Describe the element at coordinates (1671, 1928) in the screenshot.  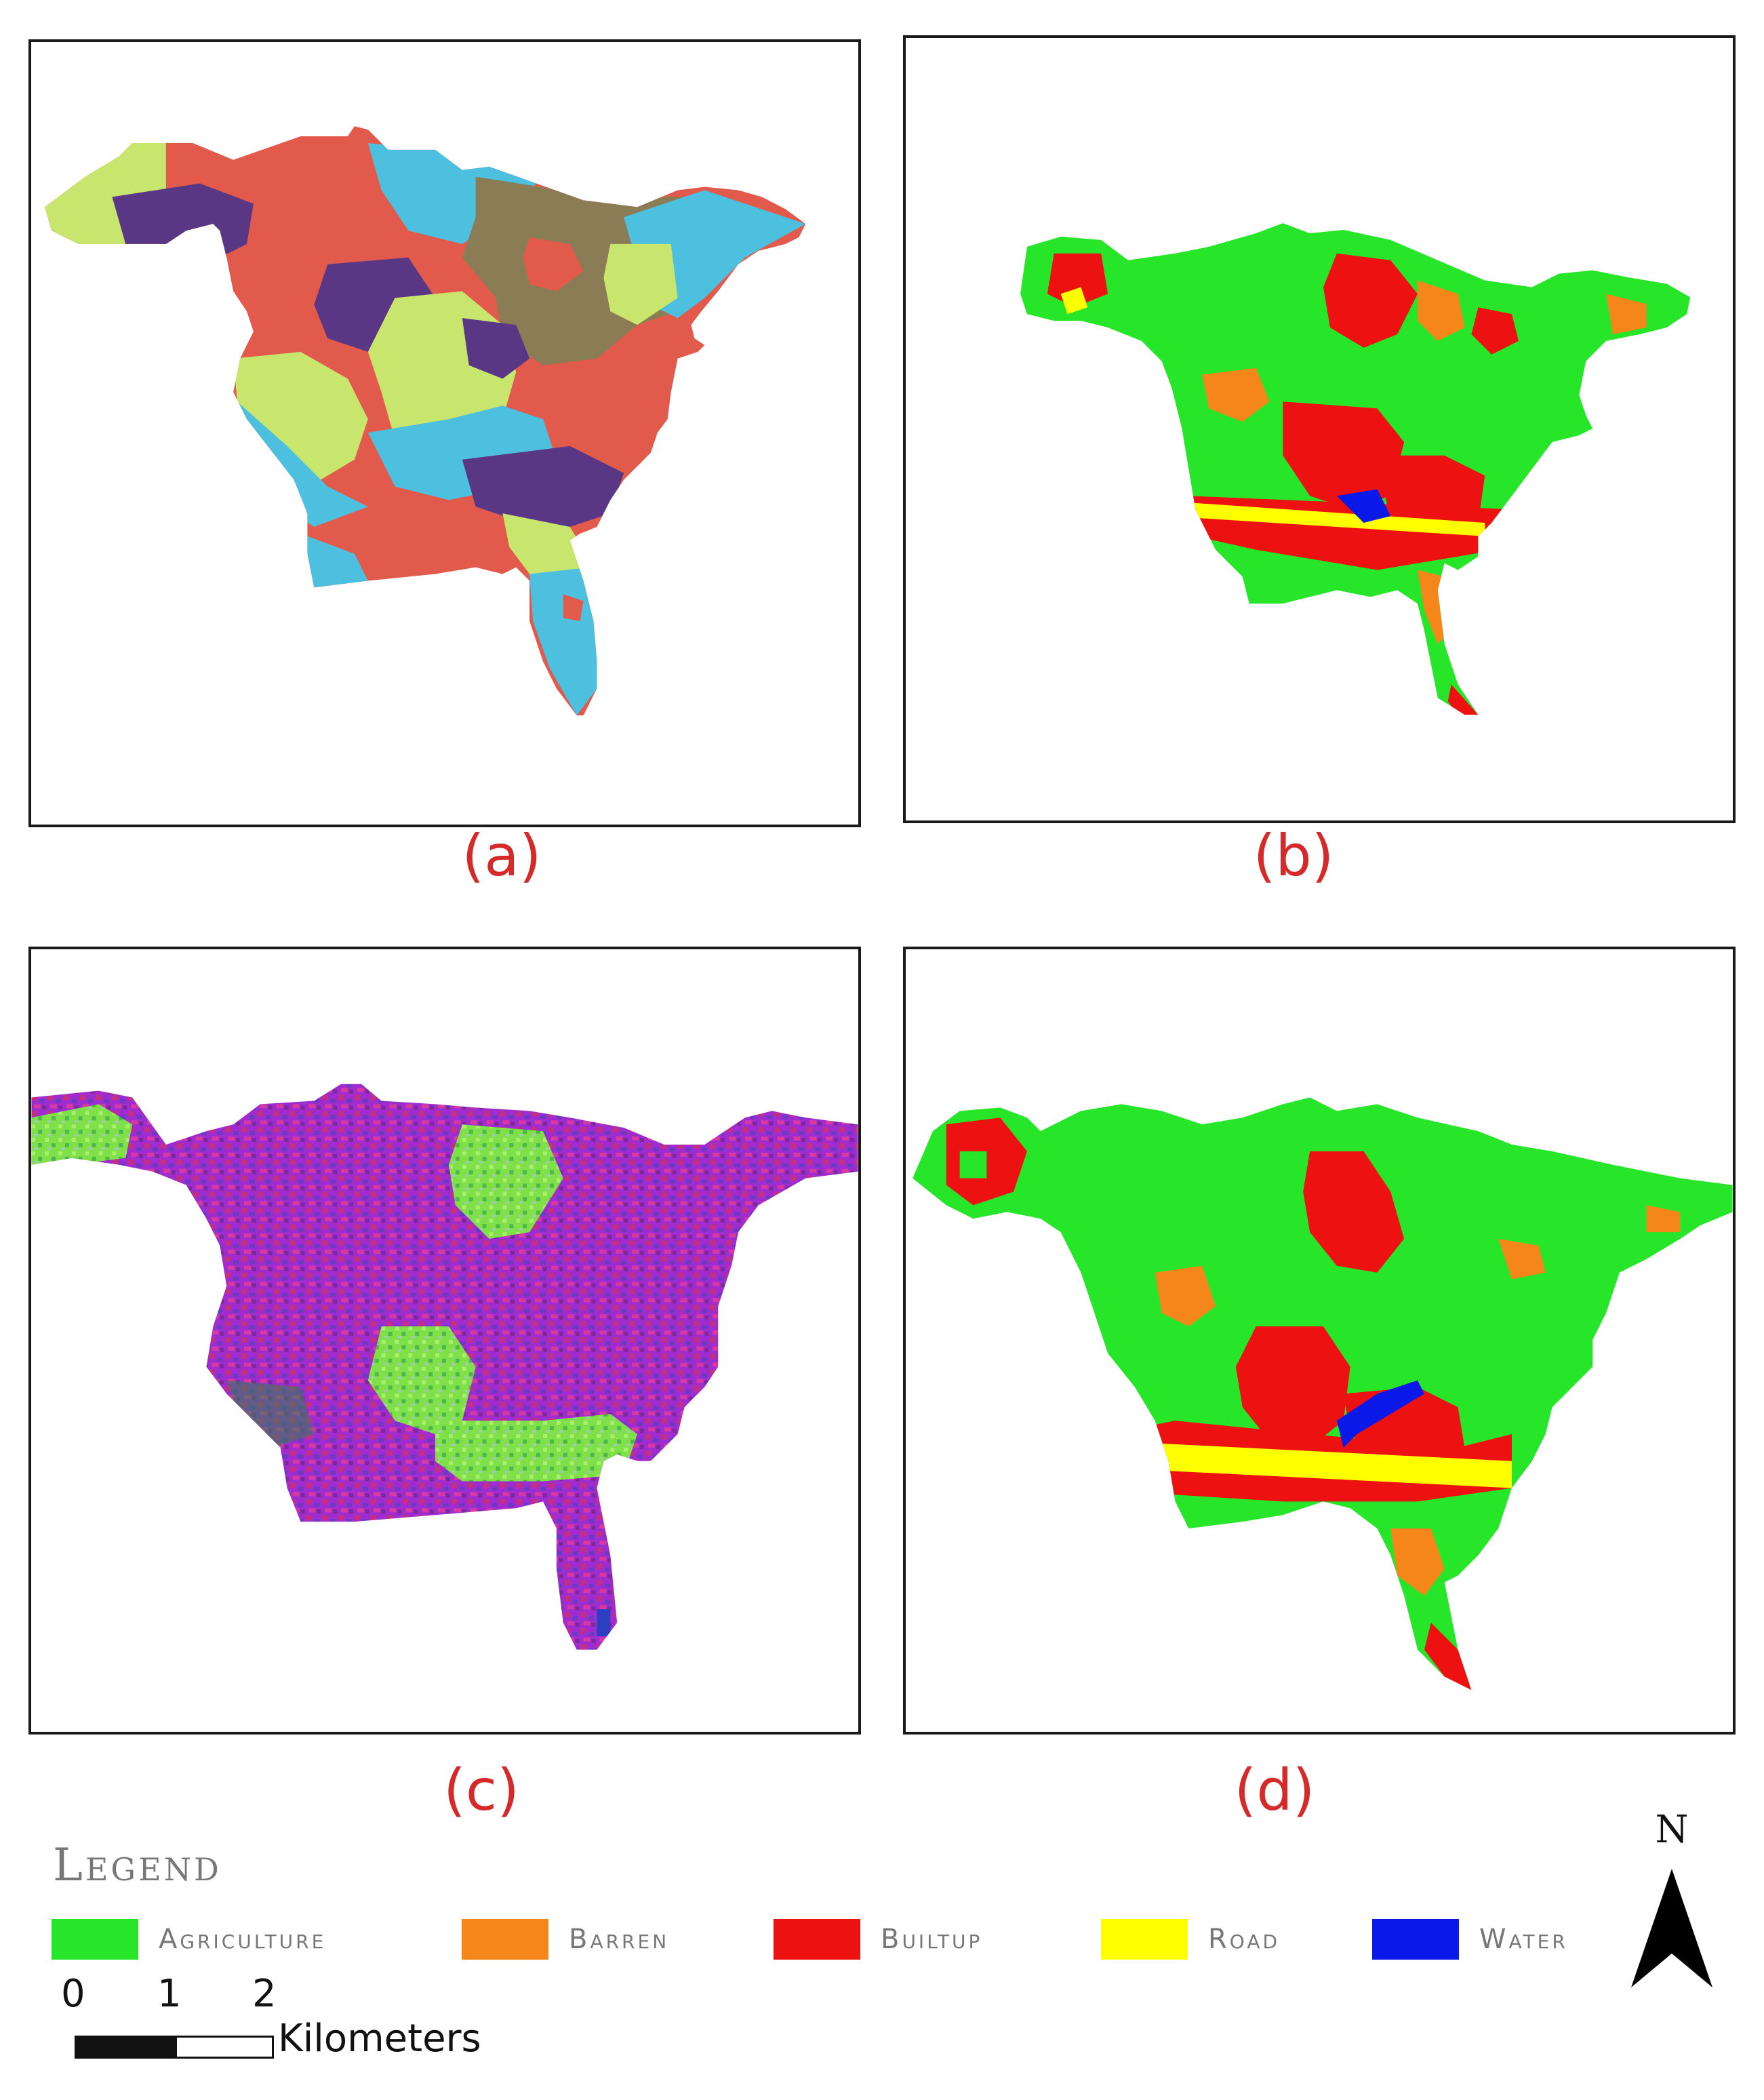
I see `north-arrow-icon` at that location.